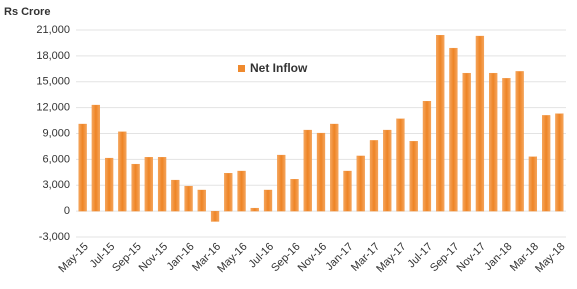  Describe the element at coordinates (279, 68) in the screenshot. I see `legend-label: Net Inflow` at that location.